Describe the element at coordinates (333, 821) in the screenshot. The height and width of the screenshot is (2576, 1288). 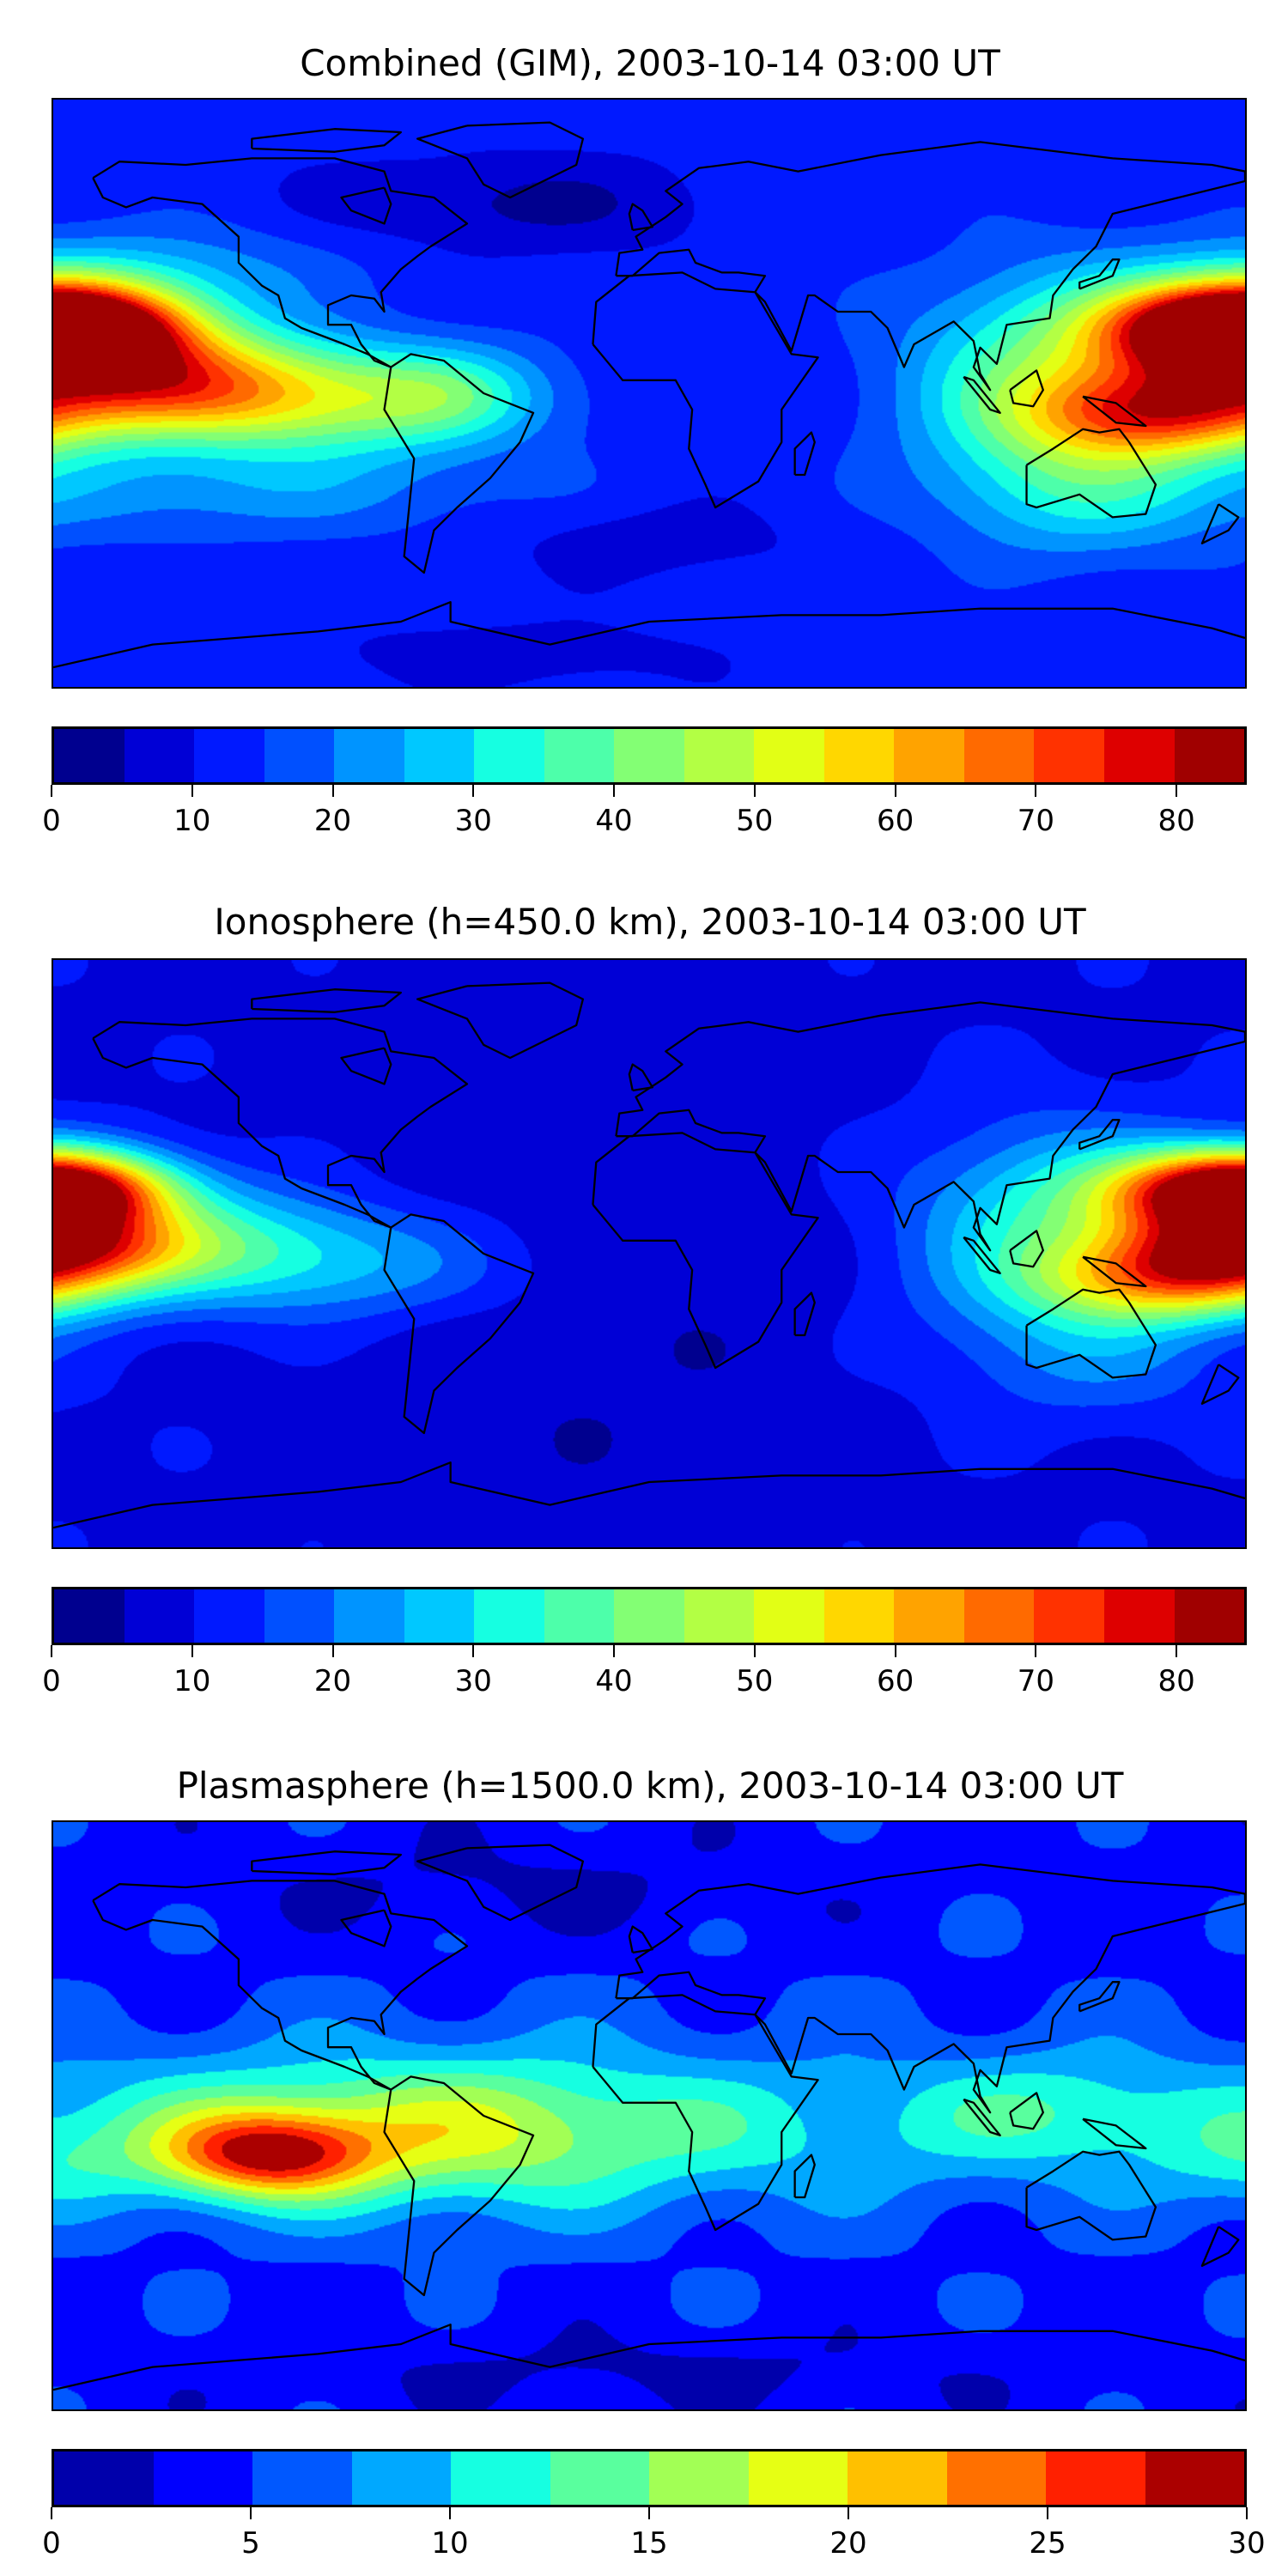
I see `colorbar-tick-label: 20` at that location.